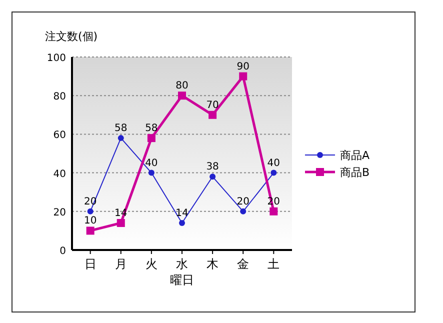 The image size is (443, 323). I want to click on data-label: 10, so click(90, 221).